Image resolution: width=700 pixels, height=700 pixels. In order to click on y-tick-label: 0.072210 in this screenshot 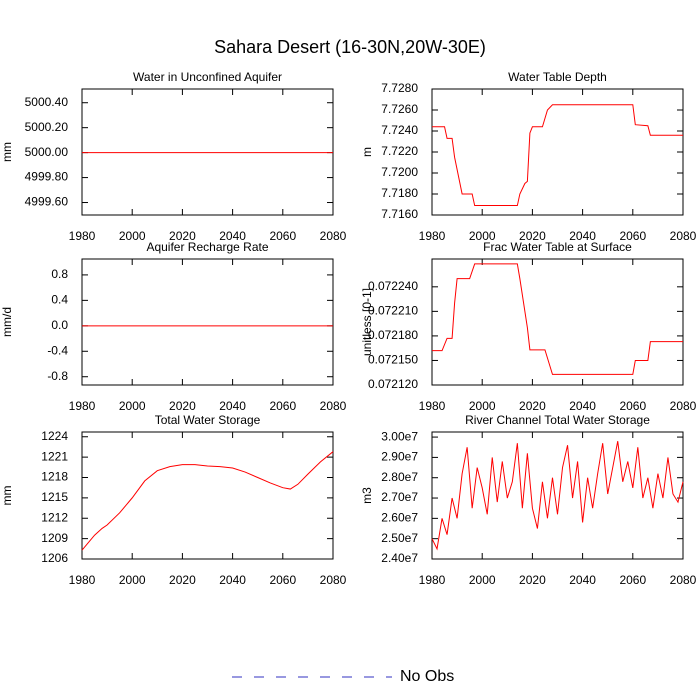, I will do `click(393, 311)`.